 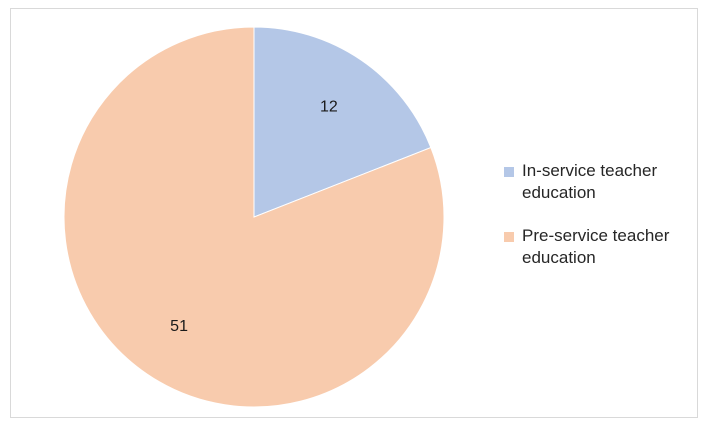 What do you see at coordinates (596, 246) in the screenshot?
I see `legend-label-pre-service: Pre-service teacher education` at bounding box center [596, 246].